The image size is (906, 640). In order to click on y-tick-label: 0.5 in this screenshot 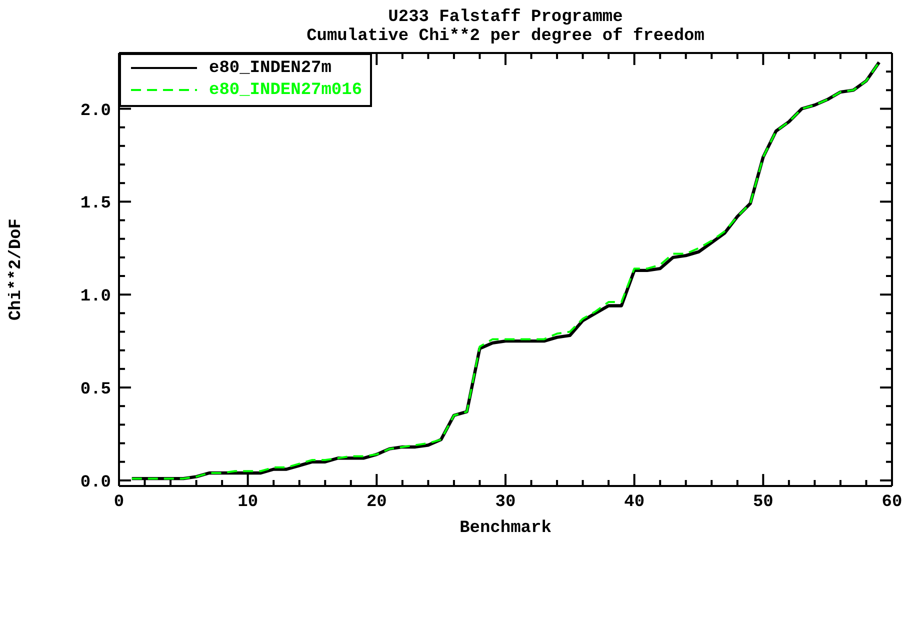, I will do `click(95, 390)`.